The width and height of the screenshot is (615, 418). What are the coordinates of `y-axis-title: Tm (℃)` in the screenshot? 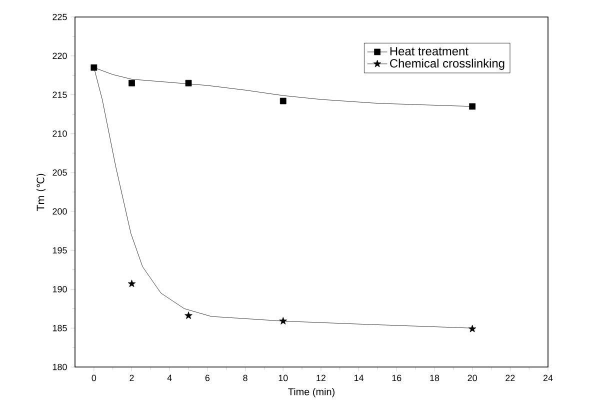 It's located at (41, 192).